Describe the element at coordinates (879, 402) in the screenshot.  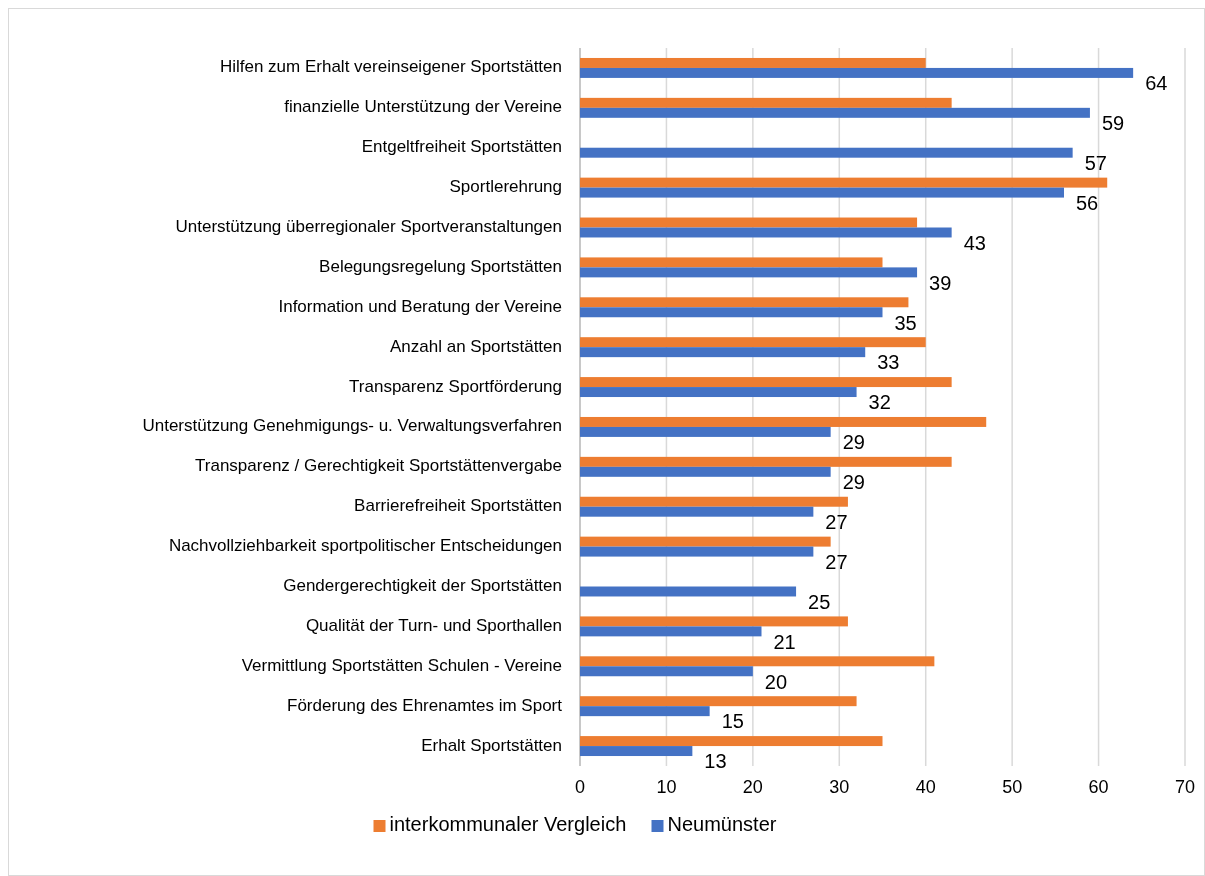
I see `data-label: 32` at that location.